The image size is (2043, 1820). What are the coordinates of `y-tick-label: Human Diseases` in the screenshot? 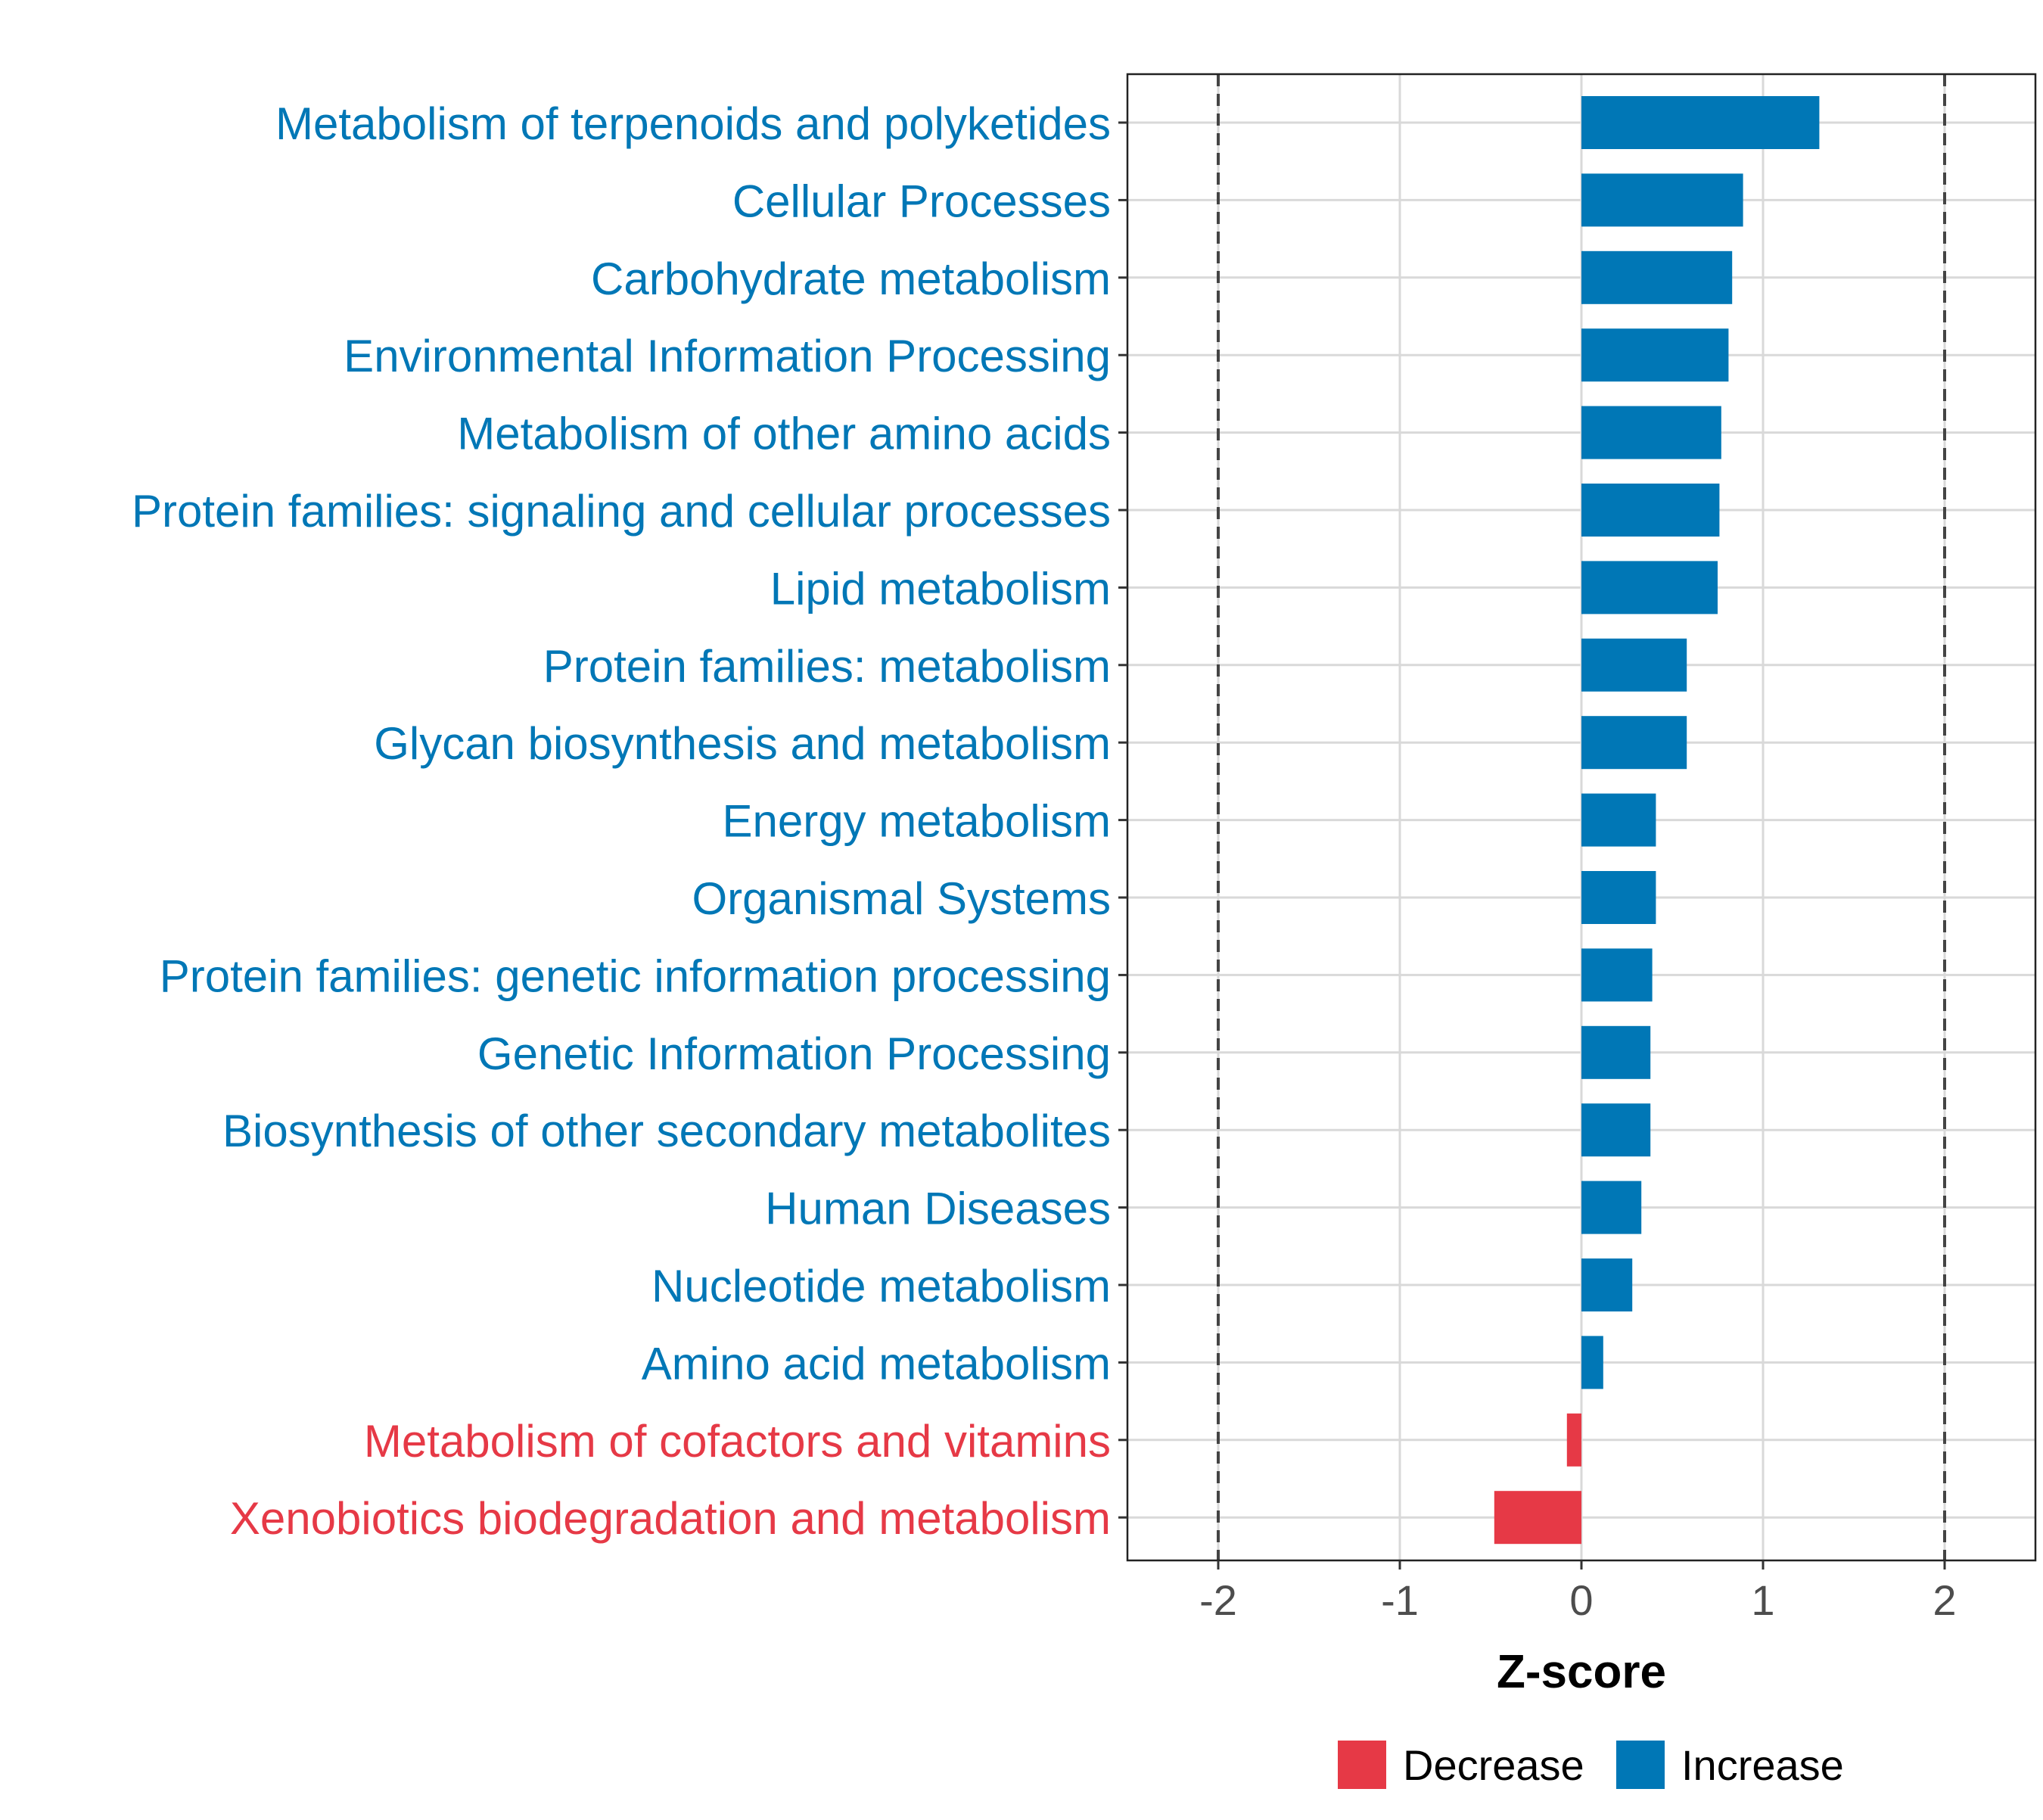 It's located at (938, 1209).